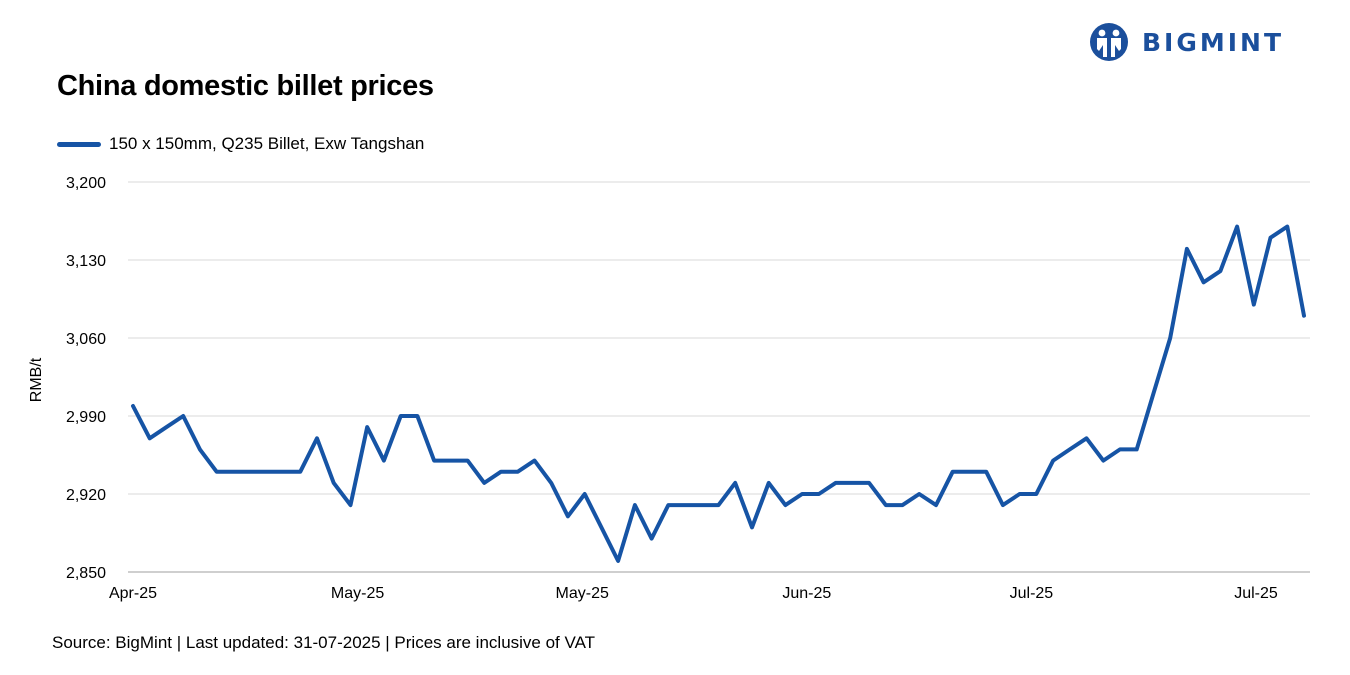  Describe the element at coordinates (1109, 42) in the screenshot. I see `bigmint-logo-icon` at that location.